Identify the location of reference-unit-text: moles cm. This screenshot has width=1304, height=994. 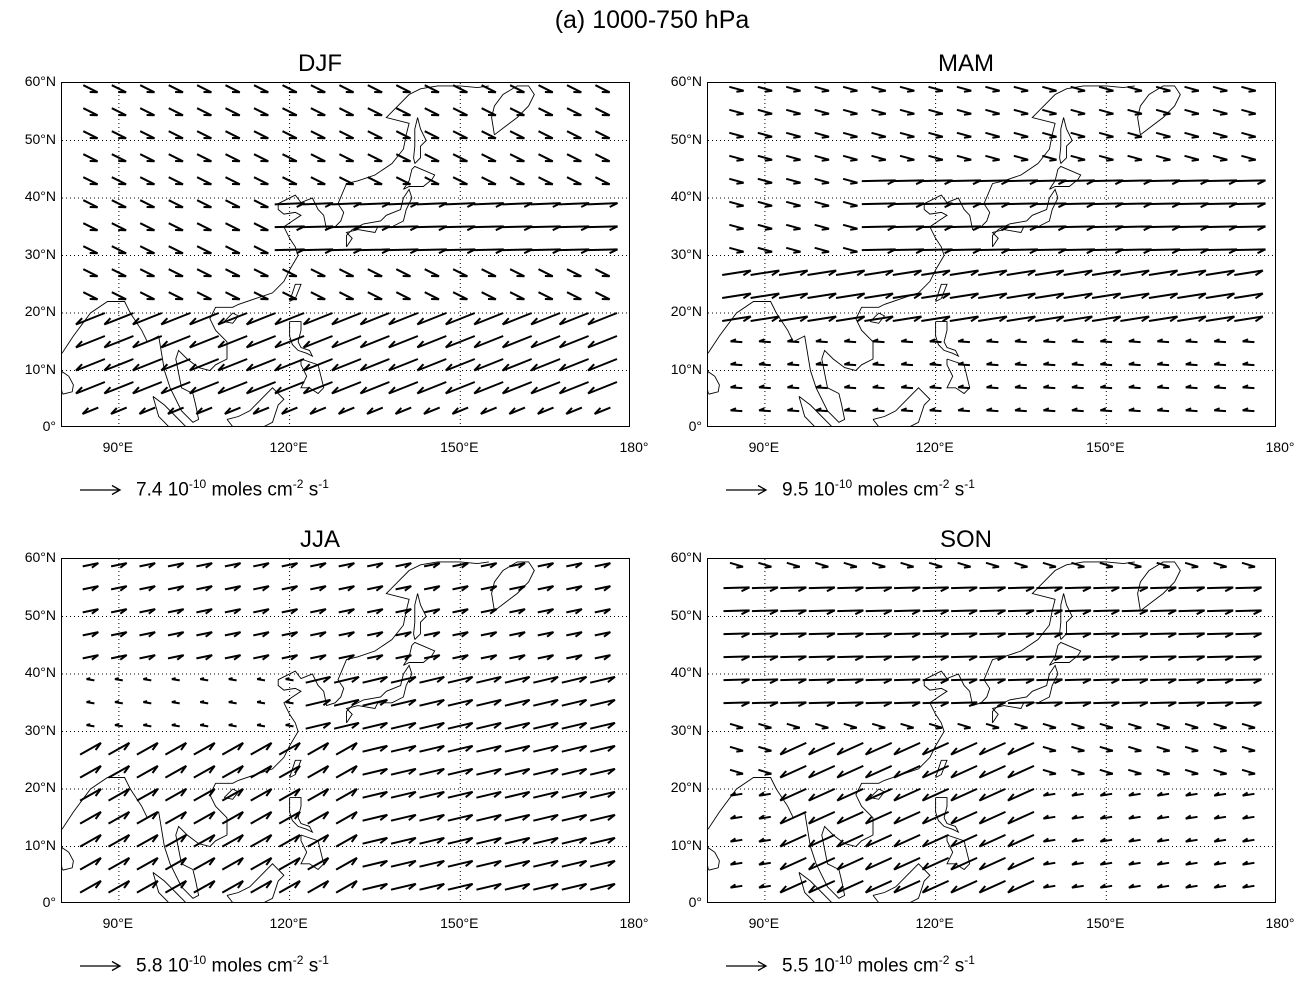
(895, 490).